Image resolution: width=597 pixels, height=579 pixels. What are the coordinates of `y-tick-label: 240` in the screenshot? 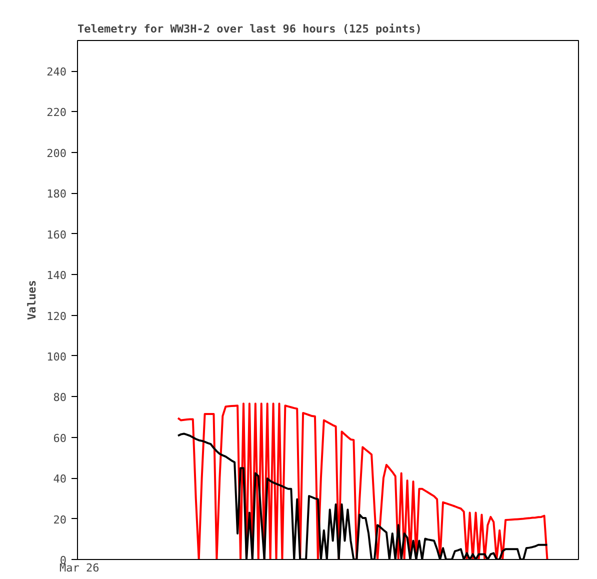 It's located at (56, 72).